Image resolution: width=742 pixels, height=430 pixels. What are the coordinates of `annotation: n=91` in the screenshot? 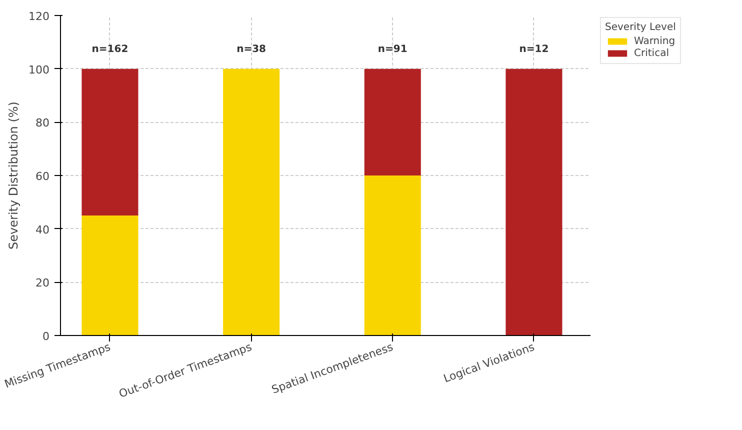 It's located at (393, 49).